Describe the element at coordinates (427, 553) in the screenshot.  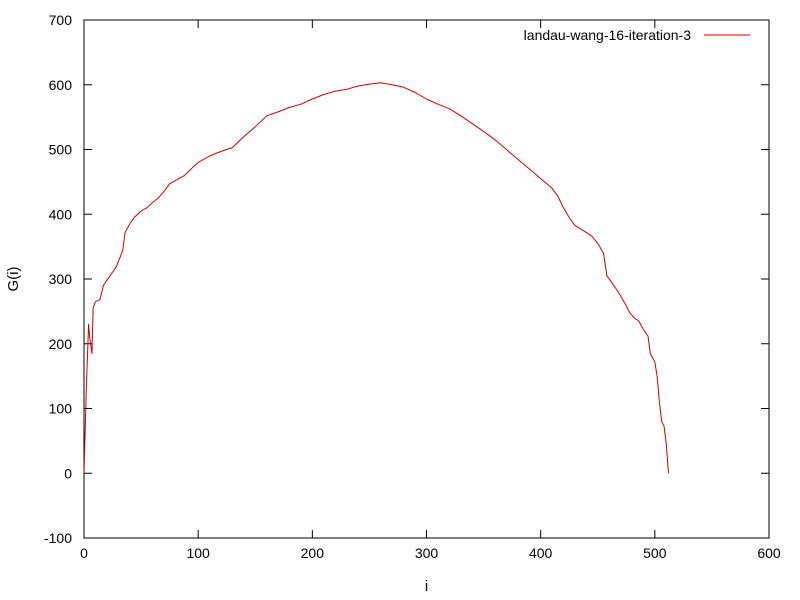
I see `x-tick-label: 300` at that location.